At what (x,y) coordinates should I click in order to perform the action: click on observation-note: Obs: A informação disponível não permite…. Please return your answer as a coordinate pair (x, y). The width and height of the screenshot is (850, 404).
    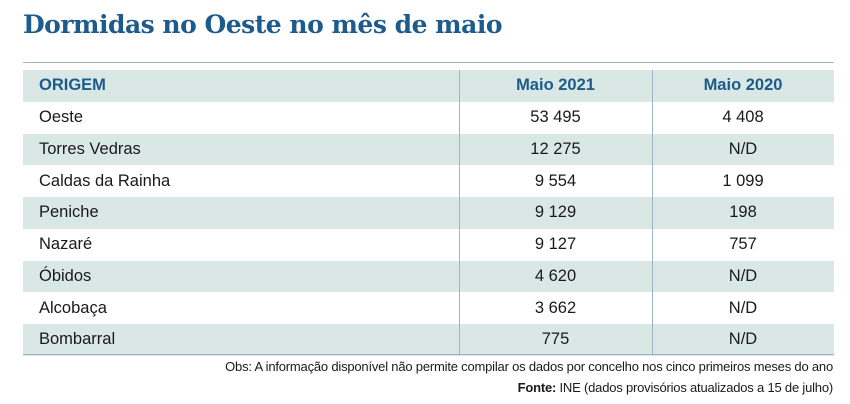
    Looking at the image, I should click on (529, 366).